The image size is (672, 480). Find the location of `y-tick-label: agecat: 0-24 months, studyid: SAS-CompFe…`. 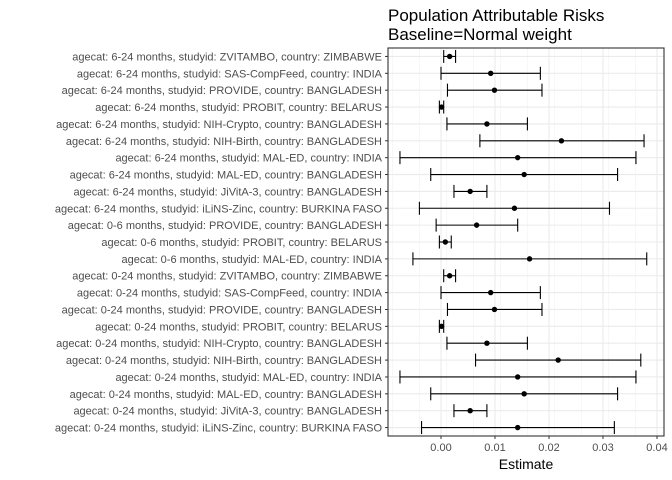

y-tick-label: agecat: 0-24 months, studyid: SAS-CompFe… is located at coordinates (230, 294).